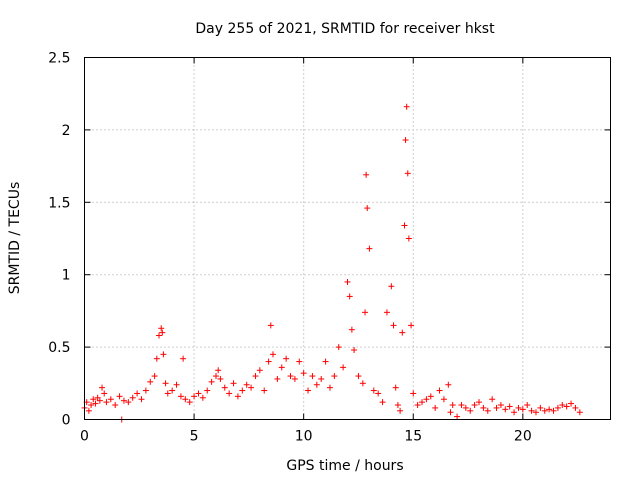 This screenshot has height=480, width=640. What do you see at coordinates (84, 437) in the screenshot?
I see `x-tick-label: 0` at bounding box center [84, 437].